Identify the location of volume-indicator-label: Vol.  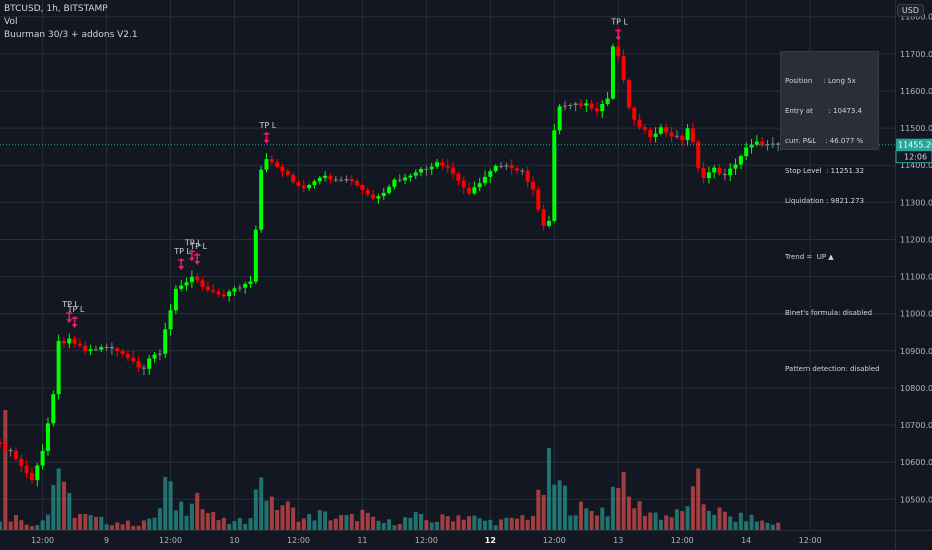
(11, 22).